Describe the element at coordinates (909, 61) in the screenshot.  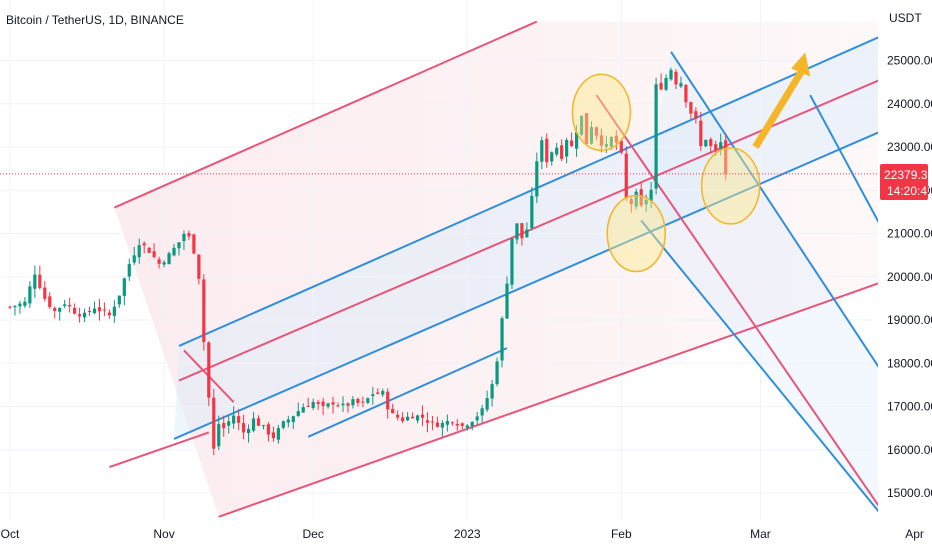
I see `price-tick-label: 25000.00` at that location.